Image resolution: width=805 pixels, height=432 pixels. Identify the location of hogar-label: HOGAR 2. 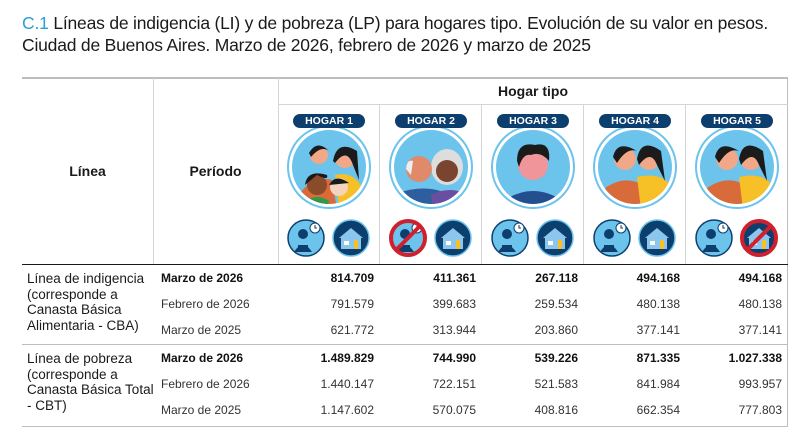
(431, 121).